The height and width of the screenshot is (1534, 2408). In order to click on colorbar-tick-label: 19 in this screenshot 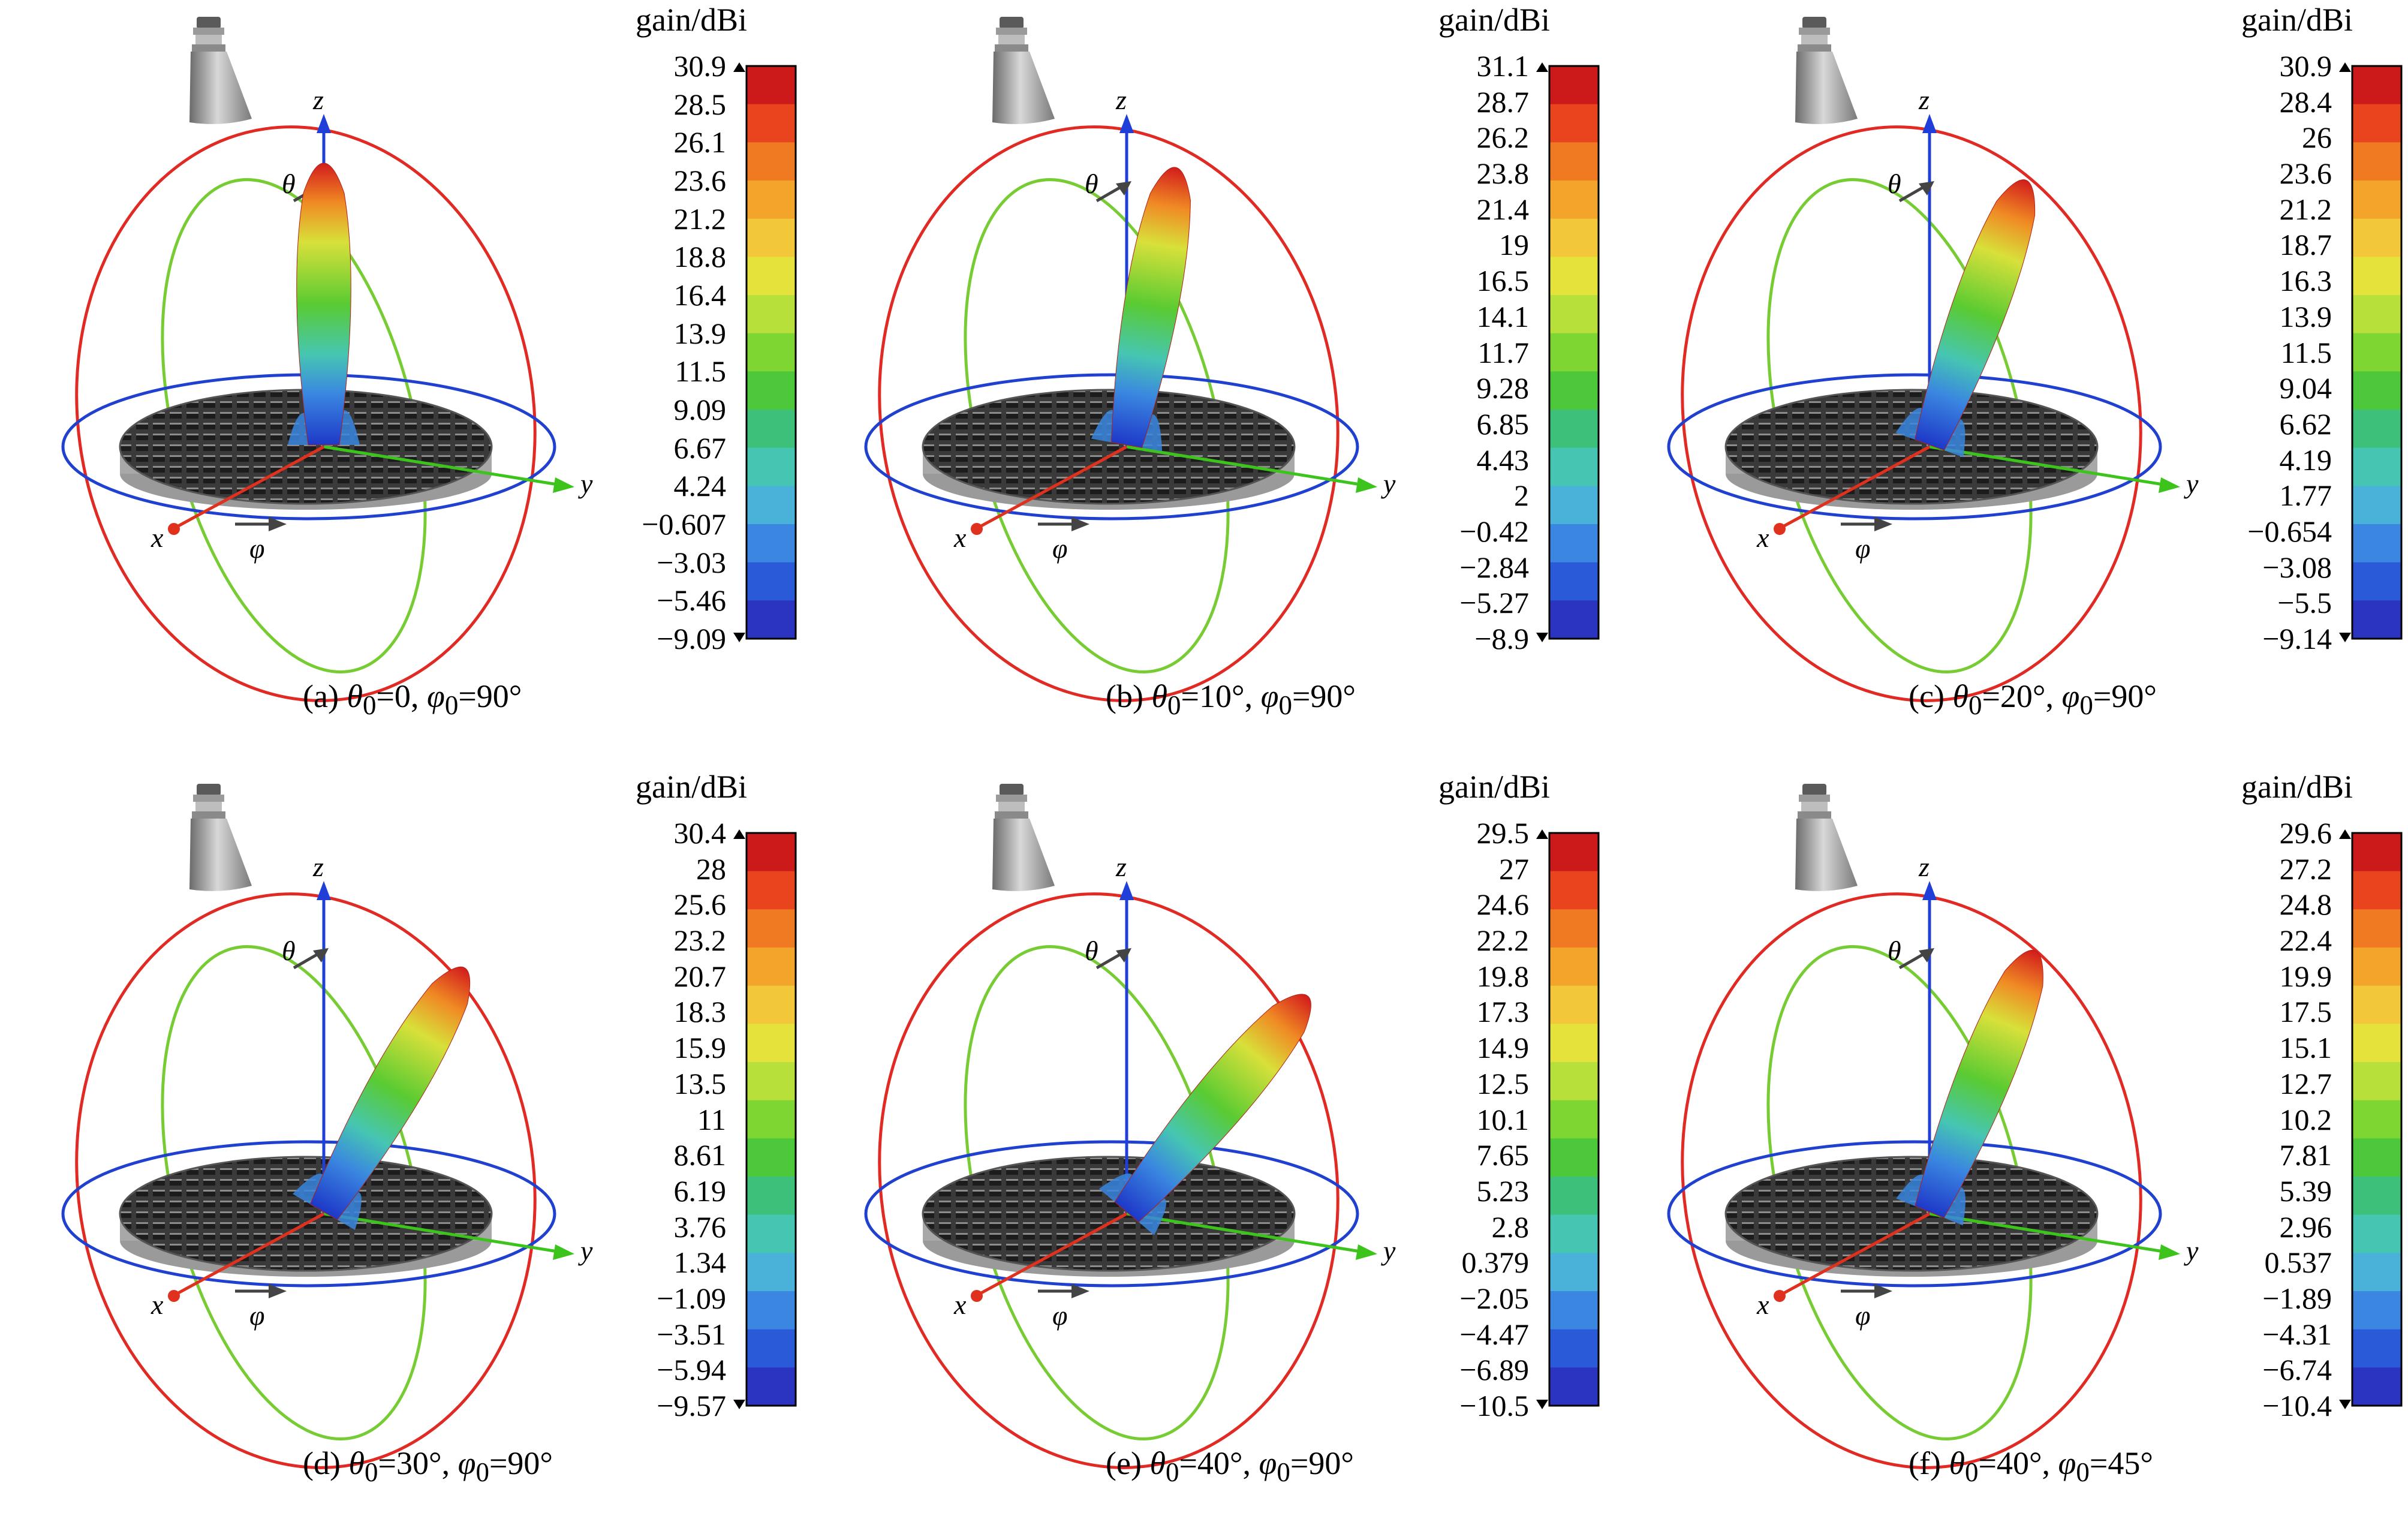, I will do `click(1514, 245)`.